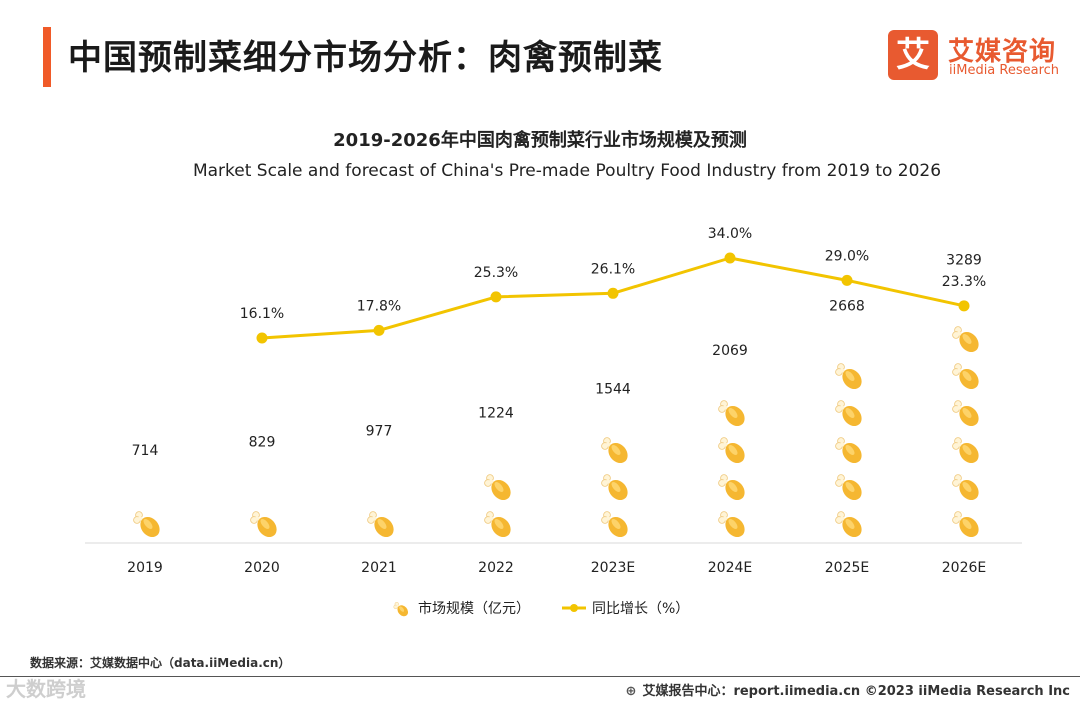 The image size is (1080, 702). What do you see at coordinates (262, 443) in the screenshot?
I see `bar-value-label: 829` at bounding box center [262, 443].